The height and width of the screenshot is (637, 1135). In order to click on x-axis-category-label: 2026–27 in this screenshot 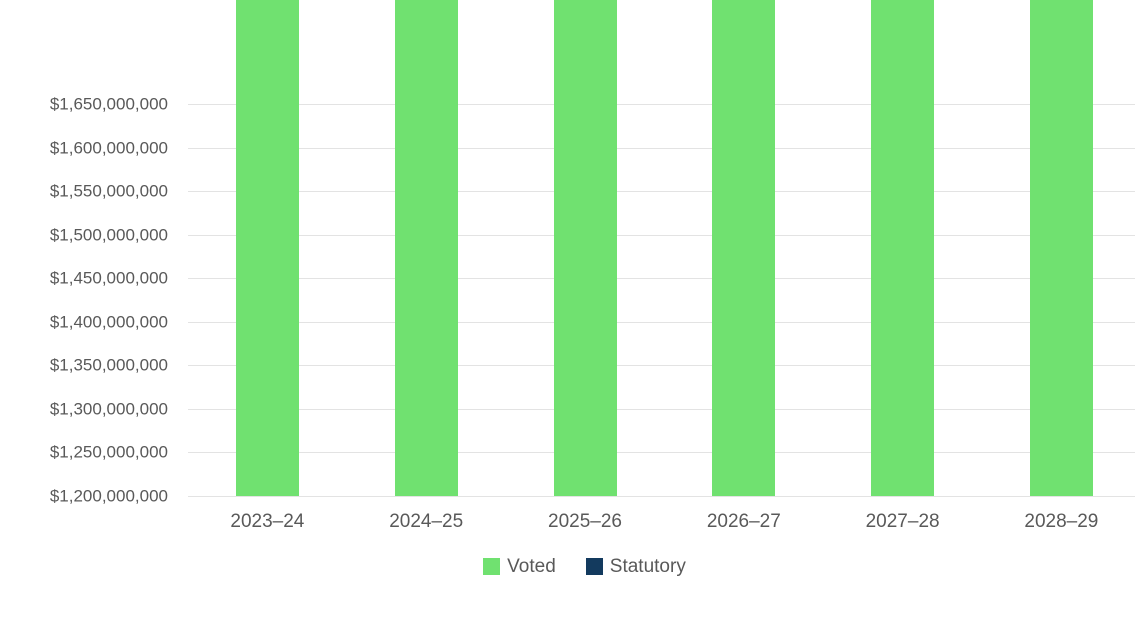, I will do `click(743, 521)`.